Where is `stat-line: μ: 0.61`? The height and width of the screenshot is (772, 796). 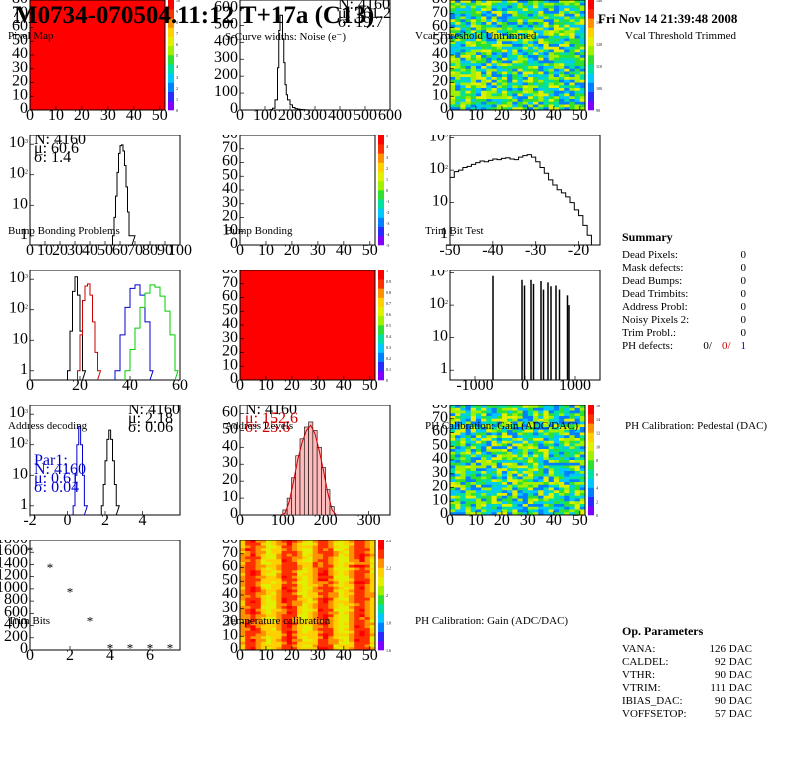 stat-line: μ: 0.61 is located at coordinates (56, 478).